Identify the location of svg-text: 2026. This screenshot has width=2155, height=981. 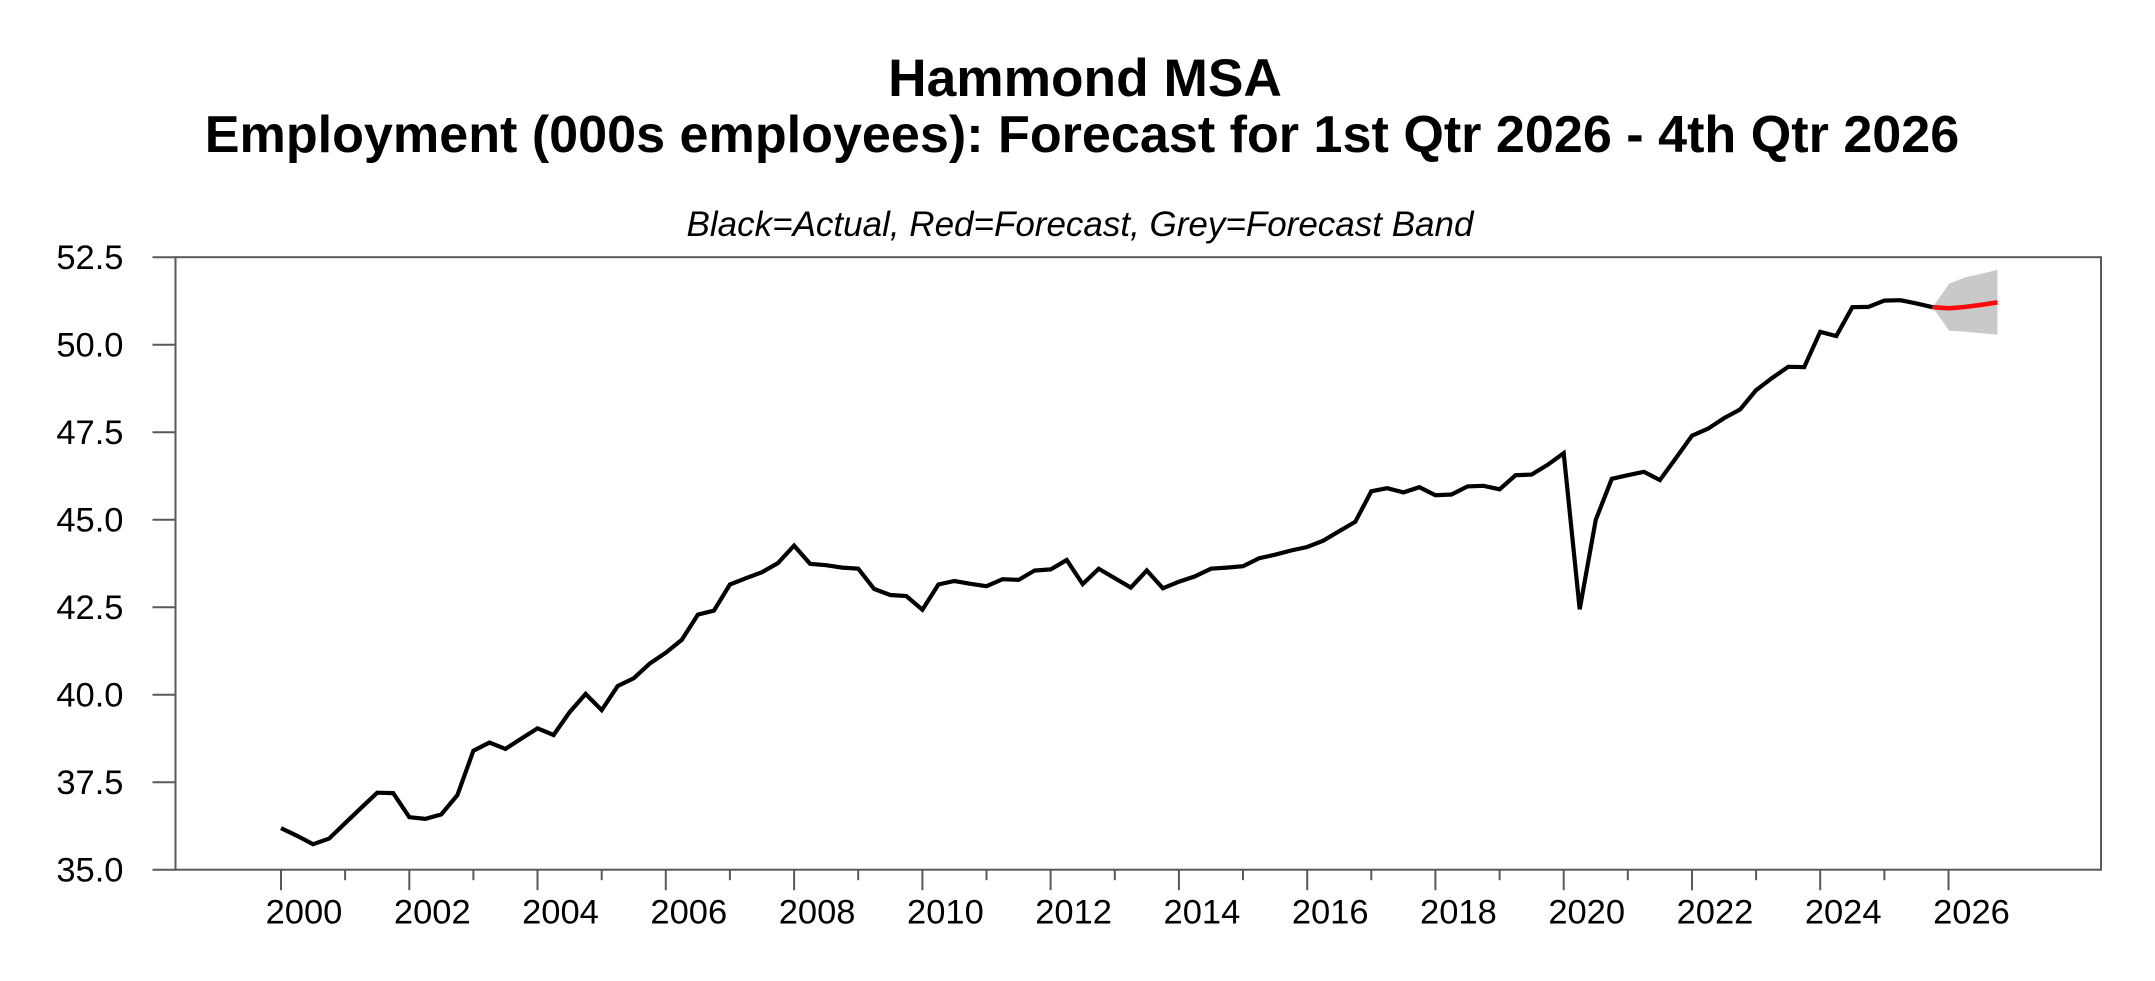
(1971, 913).